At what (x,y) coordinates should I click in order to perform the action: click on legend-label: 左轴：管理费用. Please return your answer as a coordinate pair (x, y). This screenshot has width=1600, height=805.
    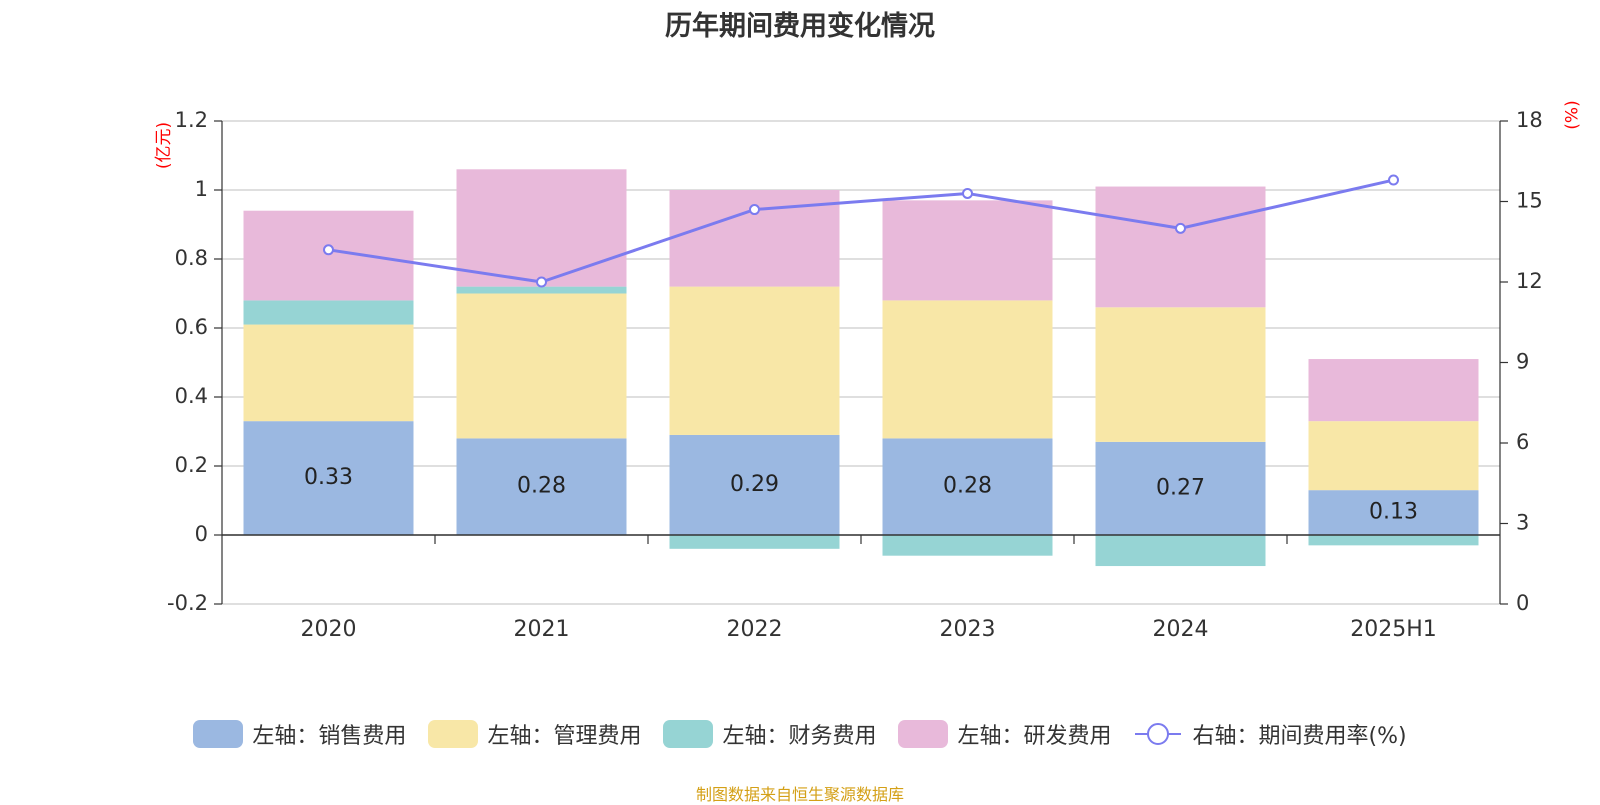
    Looking at the image, I should click on (564, 736).